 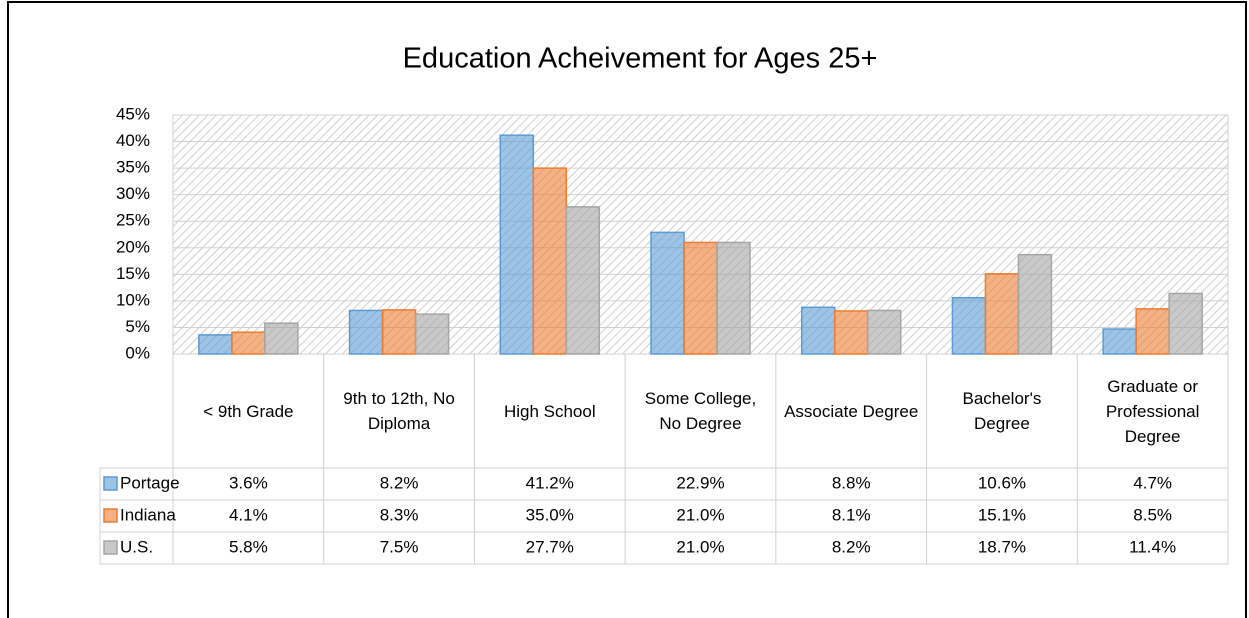 What do you see at coordinates (248, 482) in the screenshot?
I see `data-label: 3.6%` at bounding box center [248, 482].